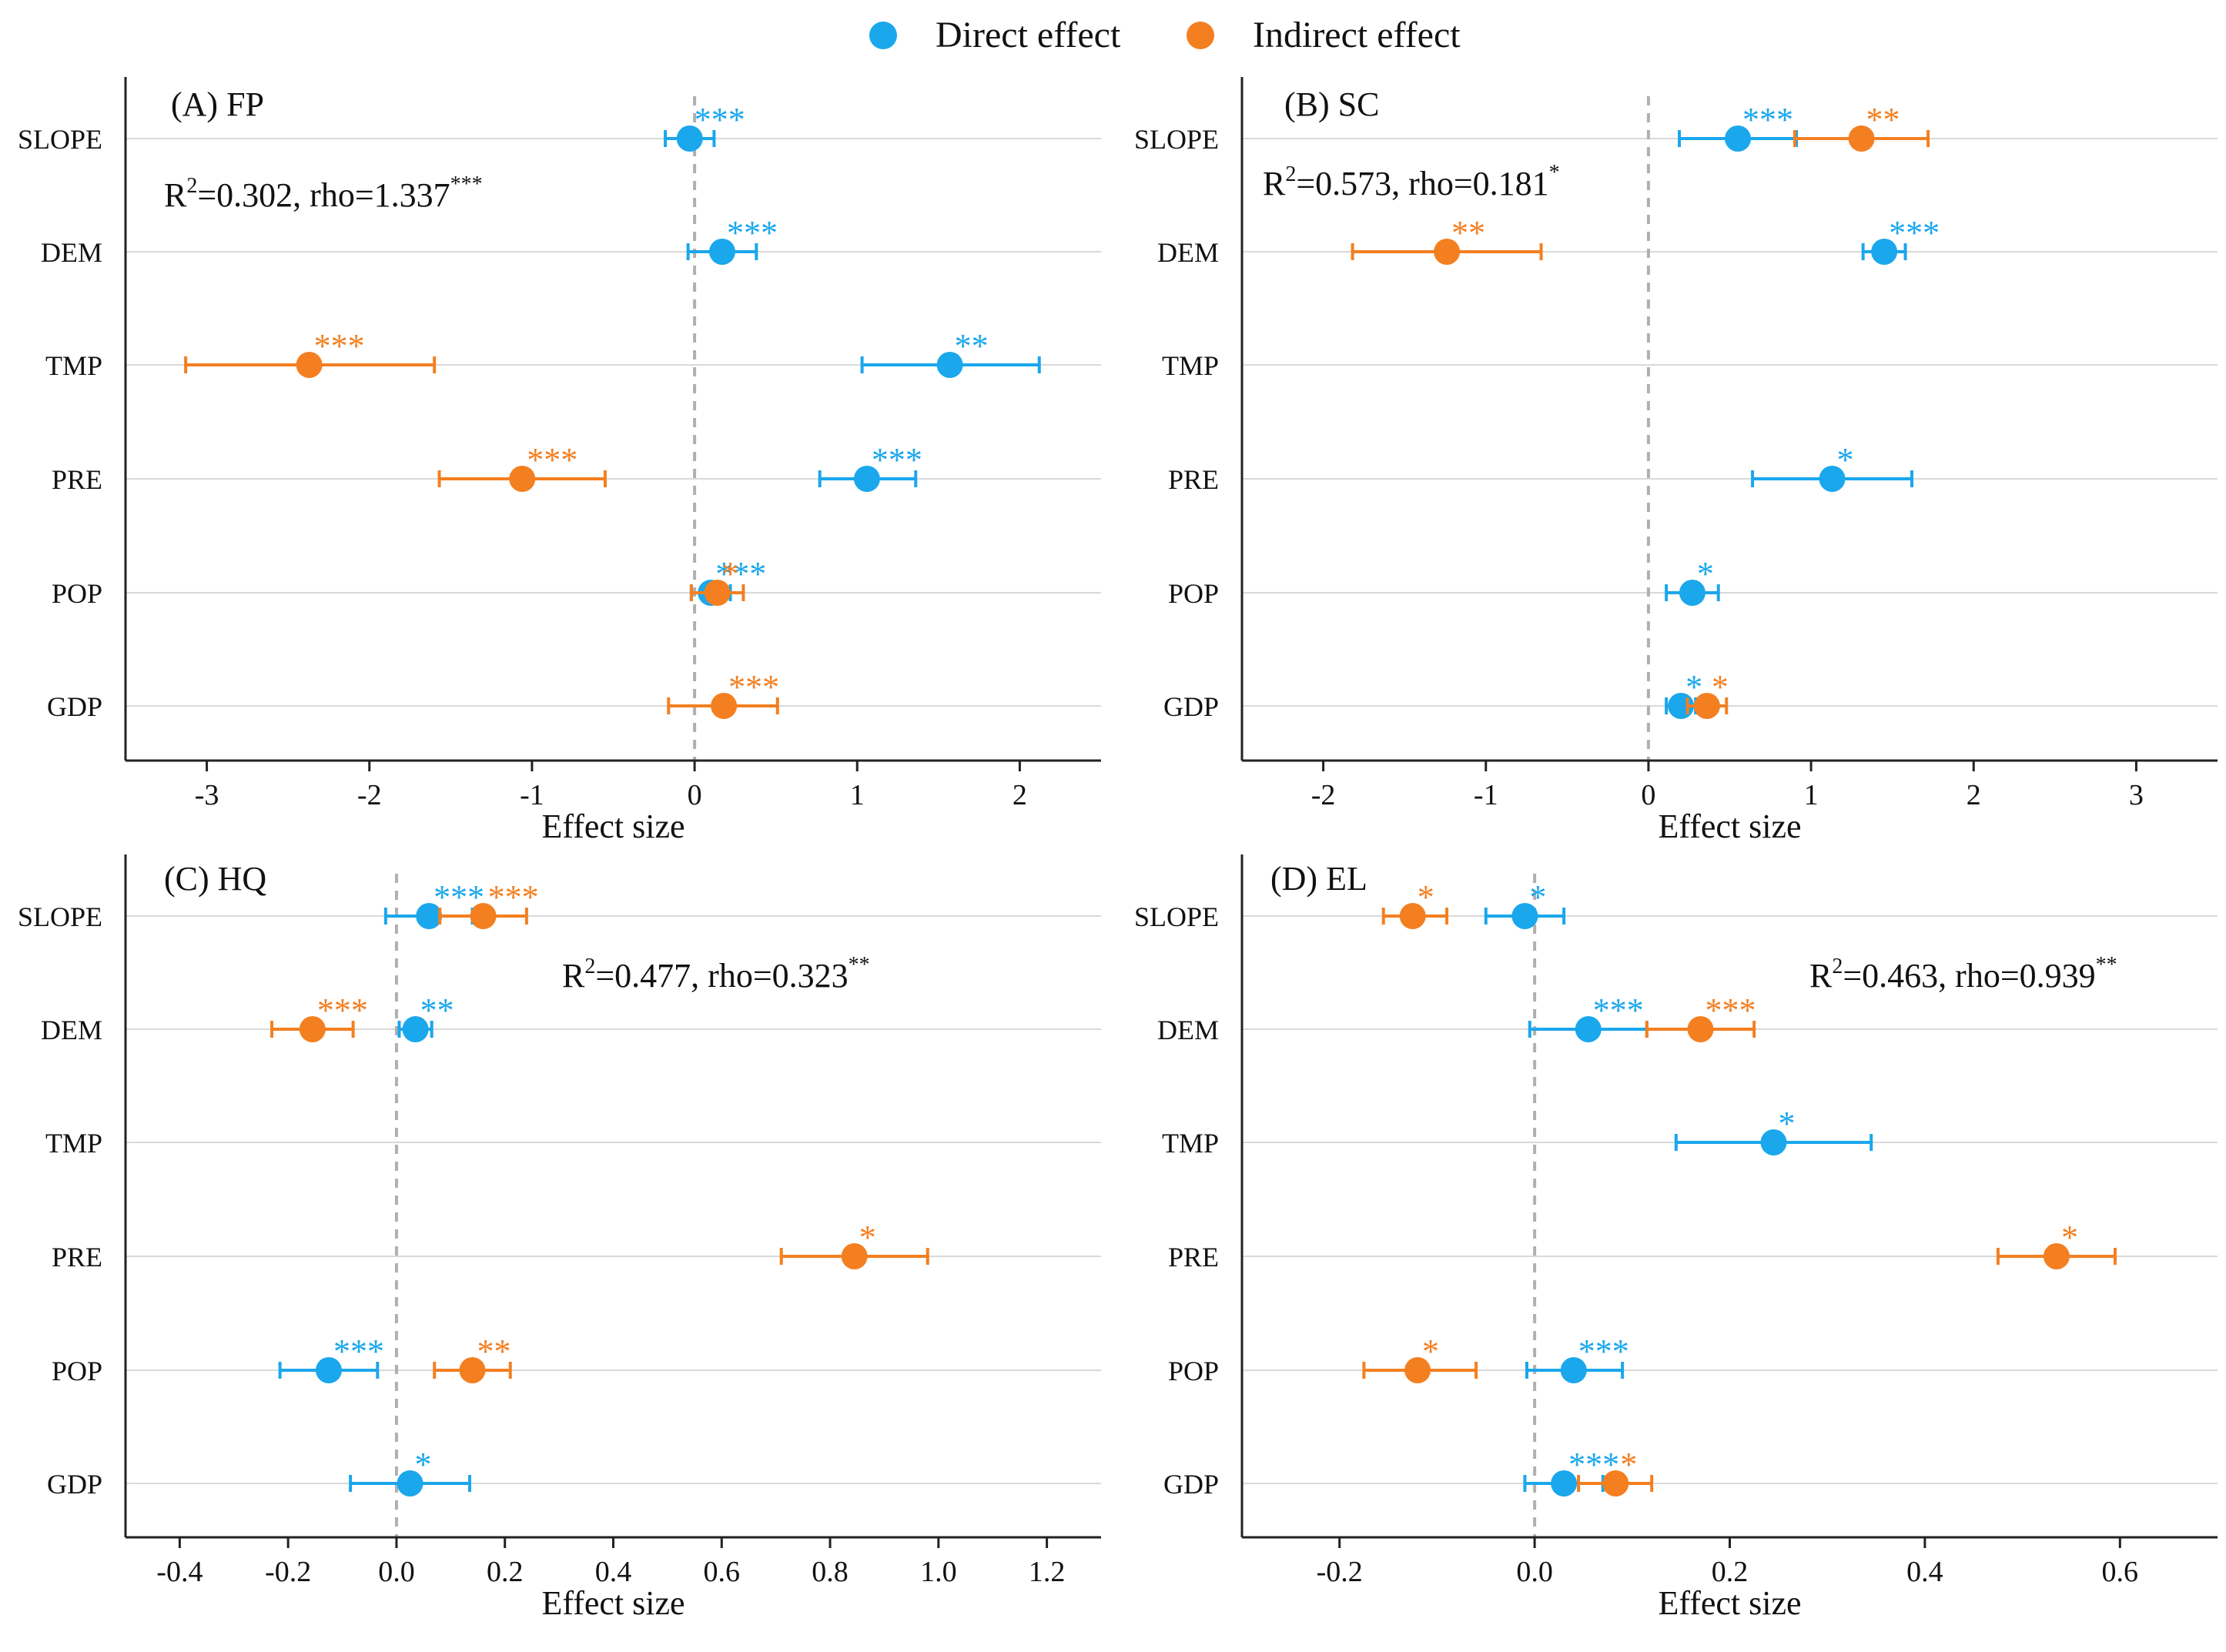 The image size is (2226, 1652). I want to click on indirect-point-tmp, so click(309, 365).